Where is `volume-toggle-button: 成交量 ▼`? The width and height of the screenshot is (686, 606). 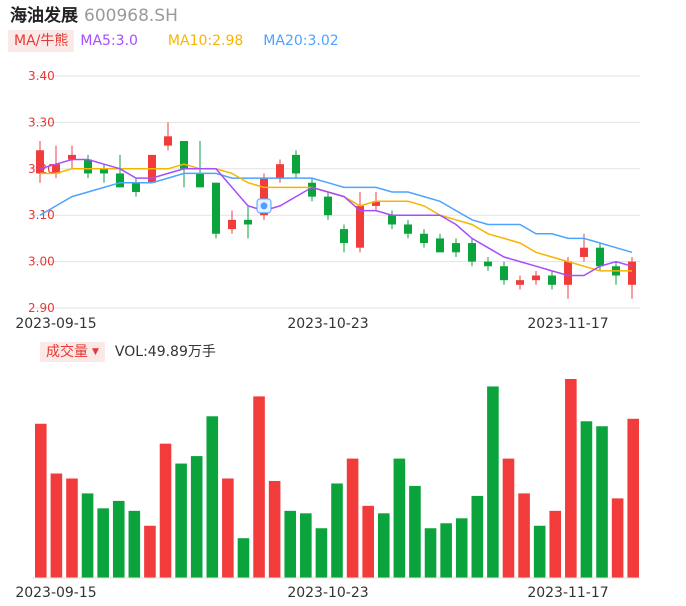
volume-toggle-button: 成交量 ▼ is located at coordinates (72, 352).